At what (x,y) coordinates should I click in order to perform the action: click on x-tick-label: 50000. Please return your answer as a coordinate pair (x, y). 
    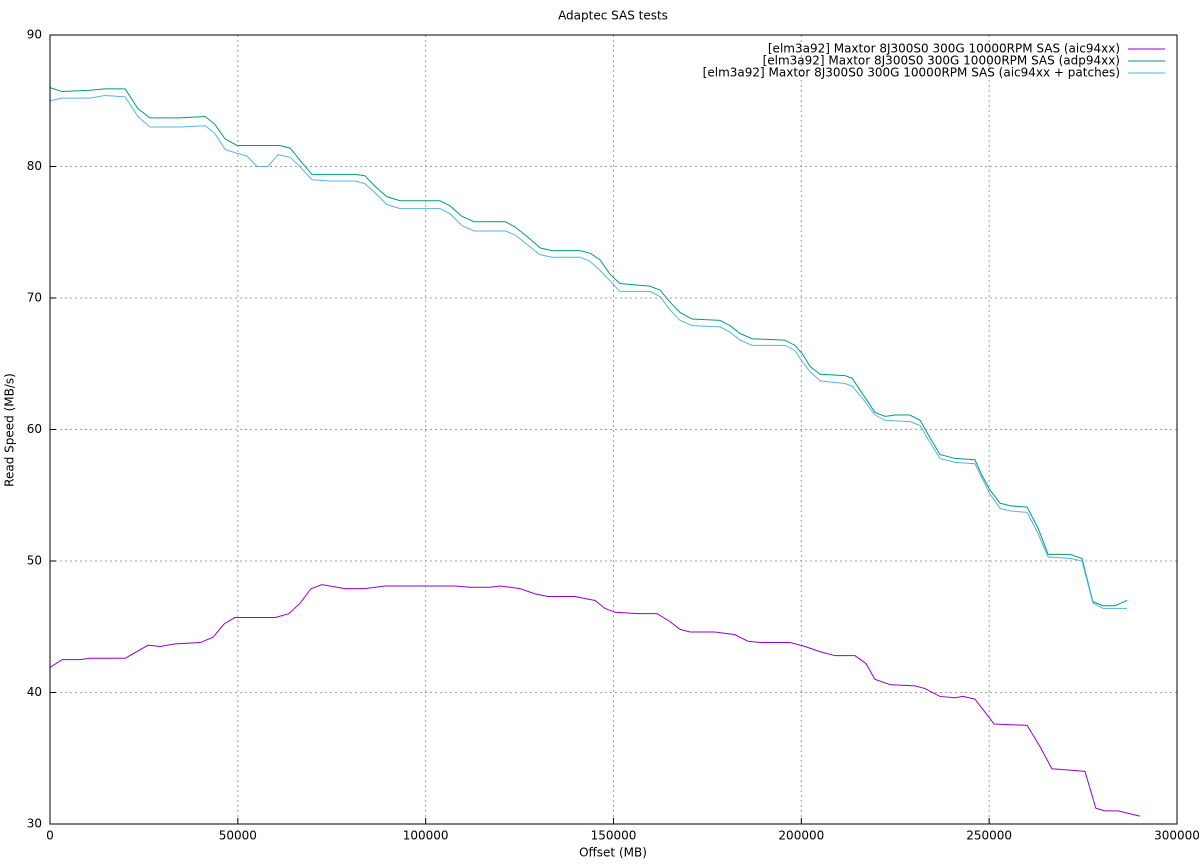
    Looking at the image, I should click on (238, 836).